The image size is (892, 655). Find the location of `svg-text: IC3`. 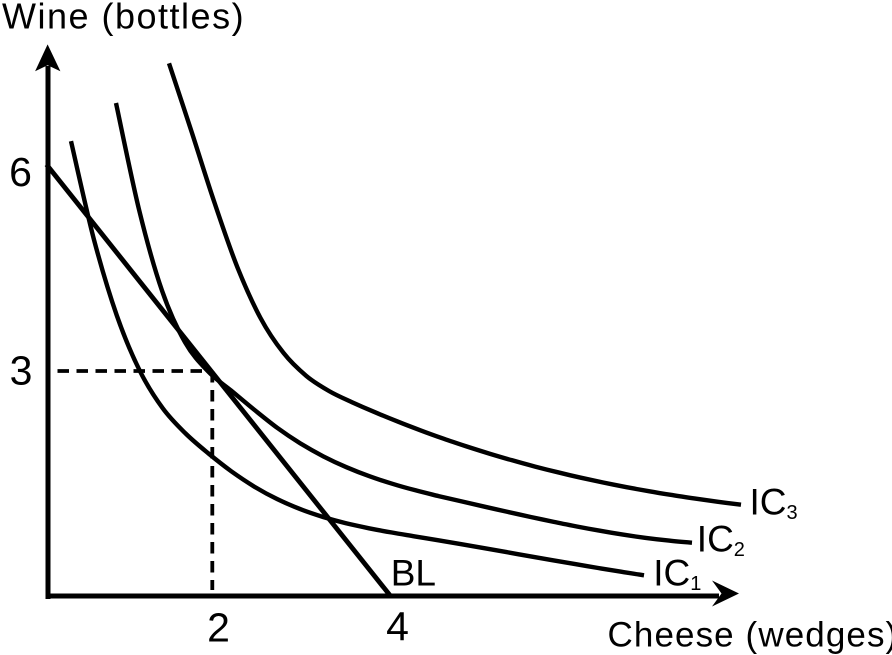

svg-text: IC3 is located at coordinates (774, 503).